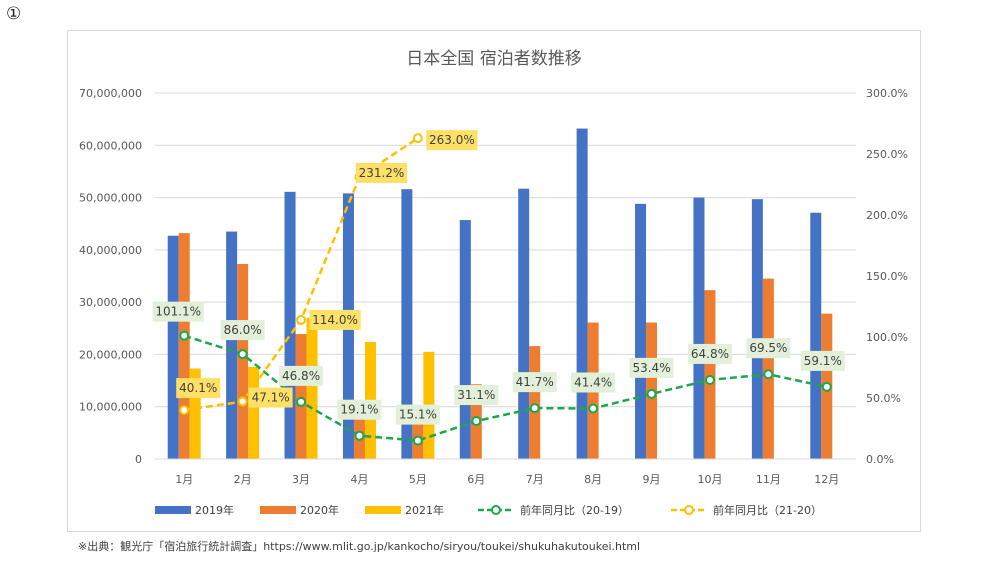  Describe the element at coordinates (110, 407) in the screenshot. I see `y-left-tick-label: 10,000,000` at that location.